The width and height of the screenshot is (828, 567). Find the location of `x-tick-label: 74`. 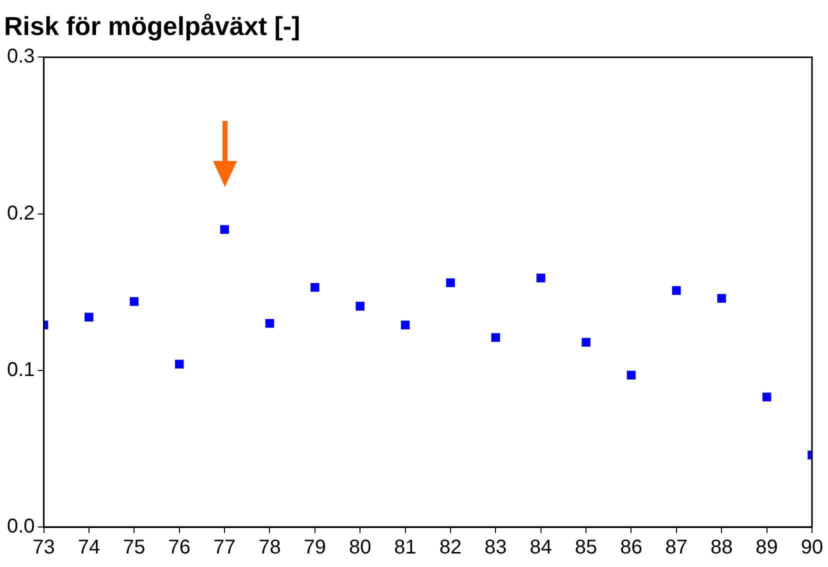

x-tick-label: 74 is located at coordinates (89, 547).